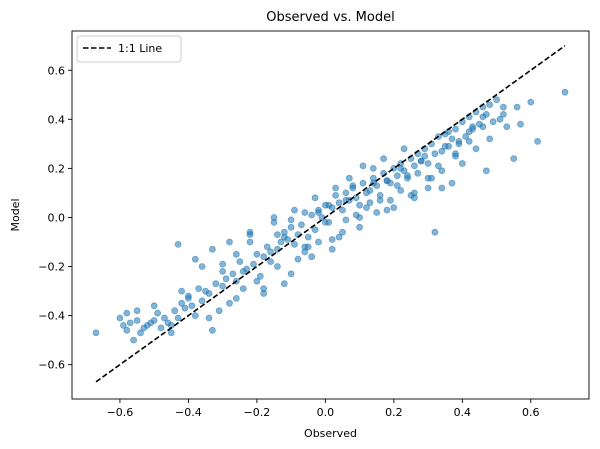 This screenshot has height=449, width=600. Describe the element at coordinates (15, 214) in the screenshot. I see `y-axis-label: Model` at that location.